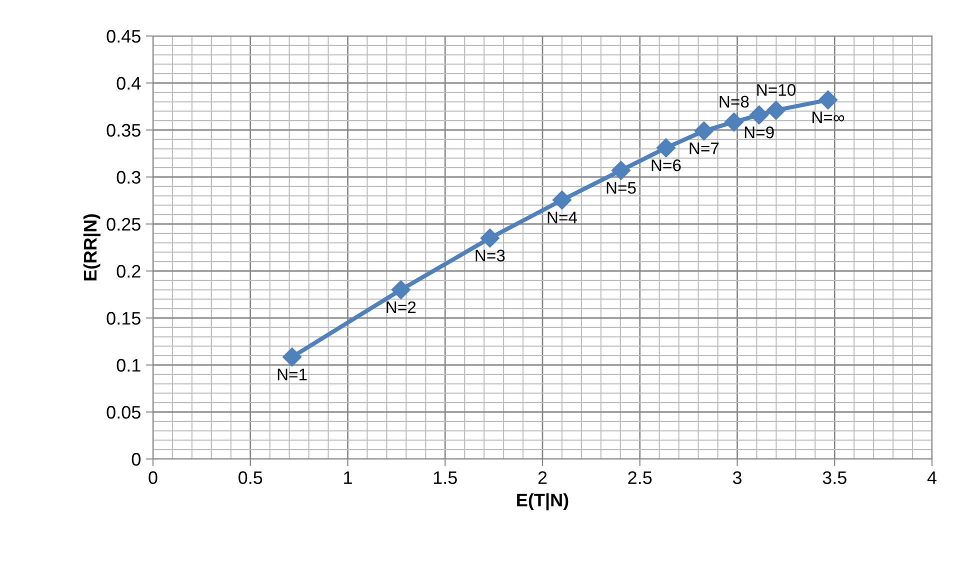 This screenshot has width=955, height=580. I want to click on annotation: N=2, so click(401, 307).